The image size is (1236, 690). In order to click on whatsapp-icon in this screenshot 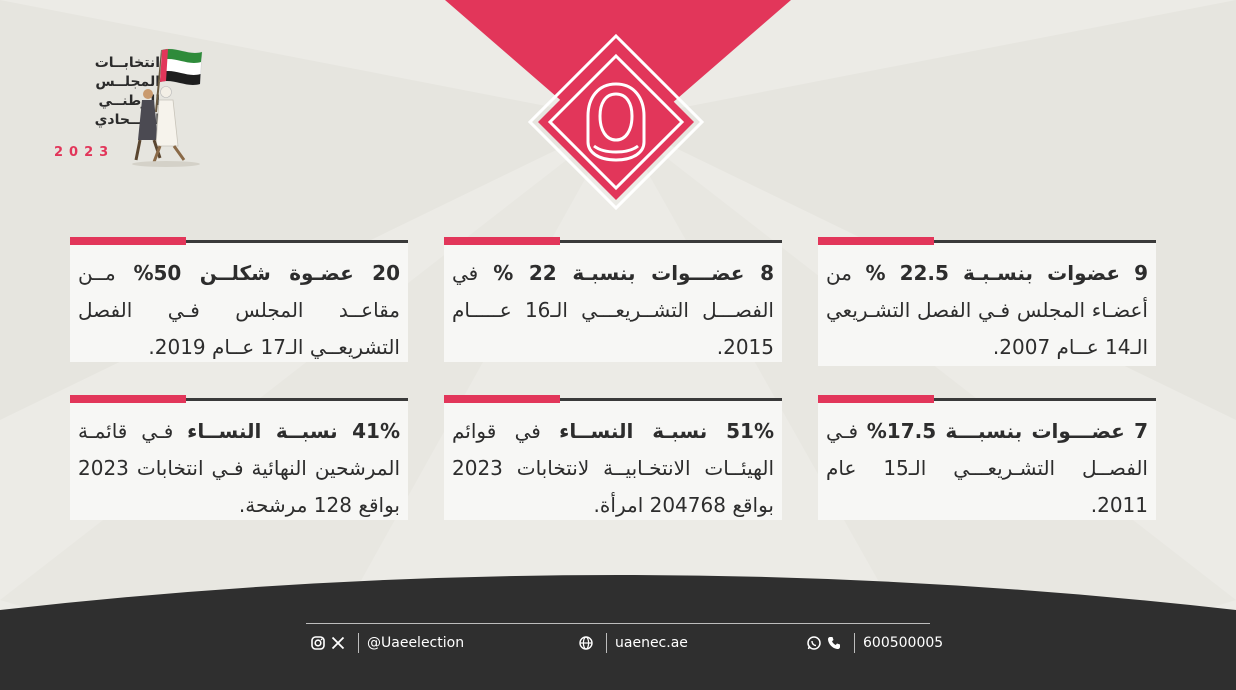, I will do `click(814, 643)`.